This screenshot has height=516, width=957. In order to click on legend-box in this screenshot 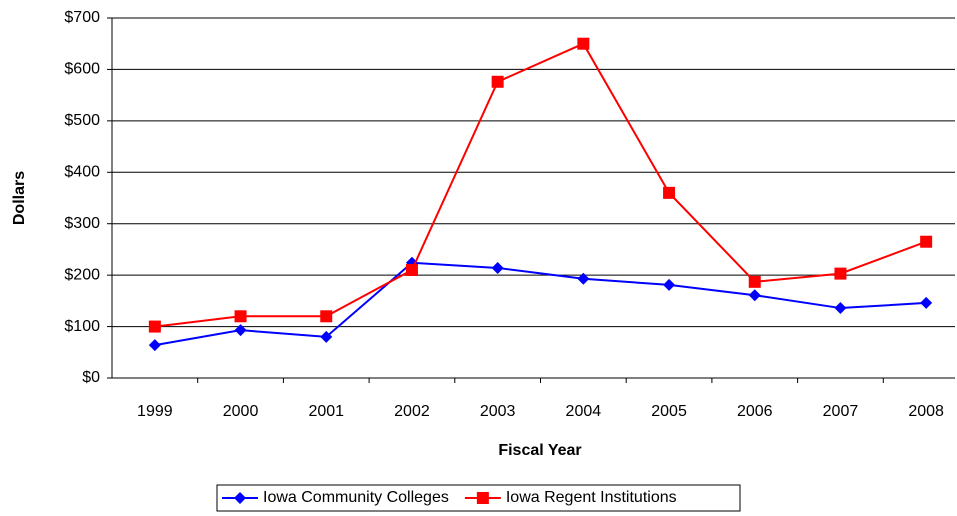, I will do `click(478, 498)`.